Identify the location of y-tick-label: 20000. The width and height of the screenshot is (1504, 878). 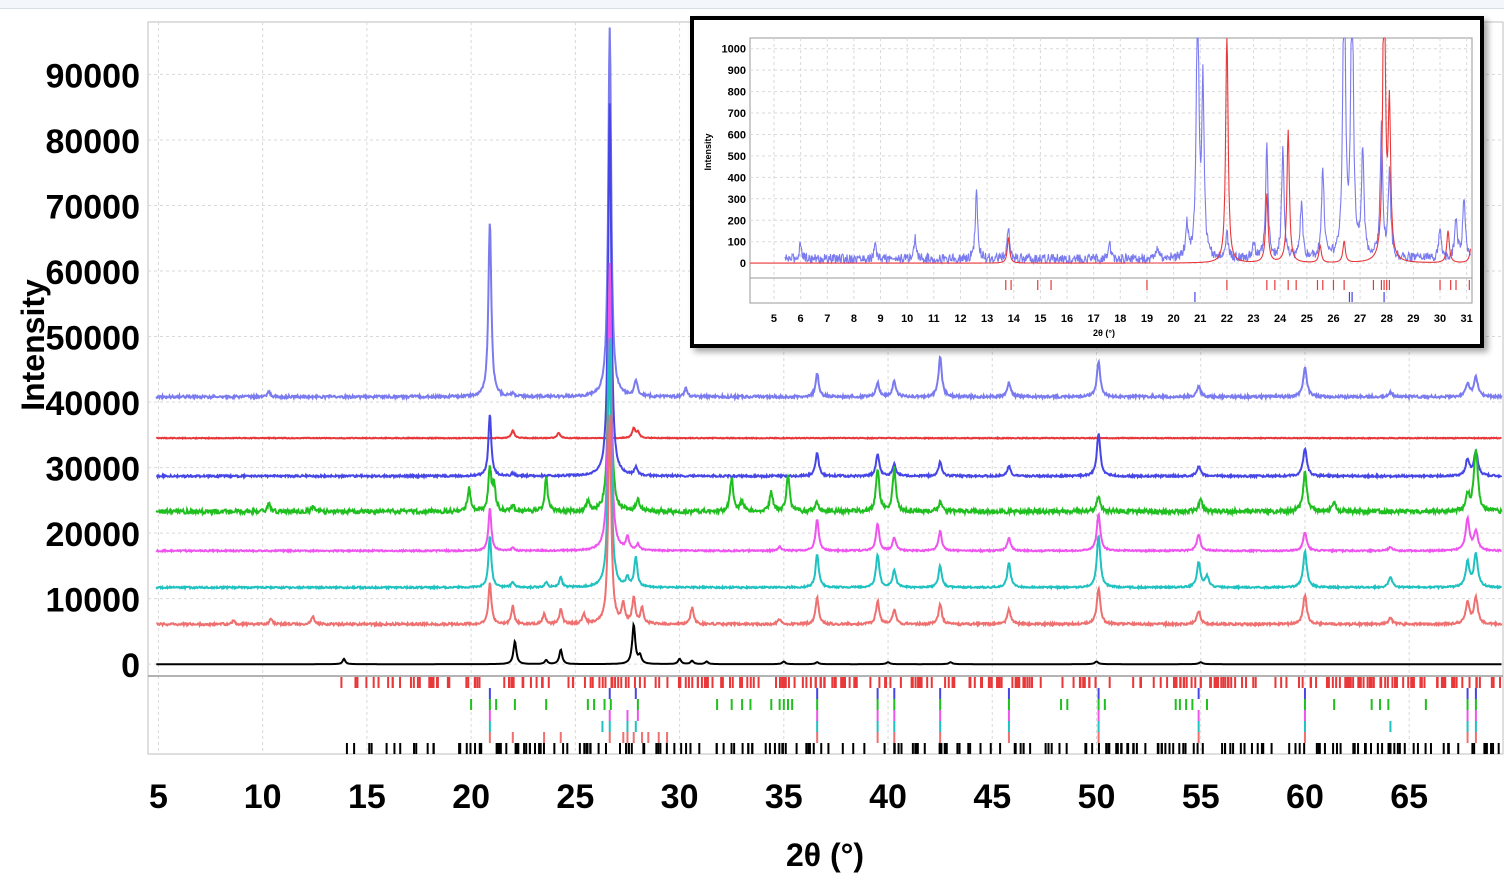
(92, 535).